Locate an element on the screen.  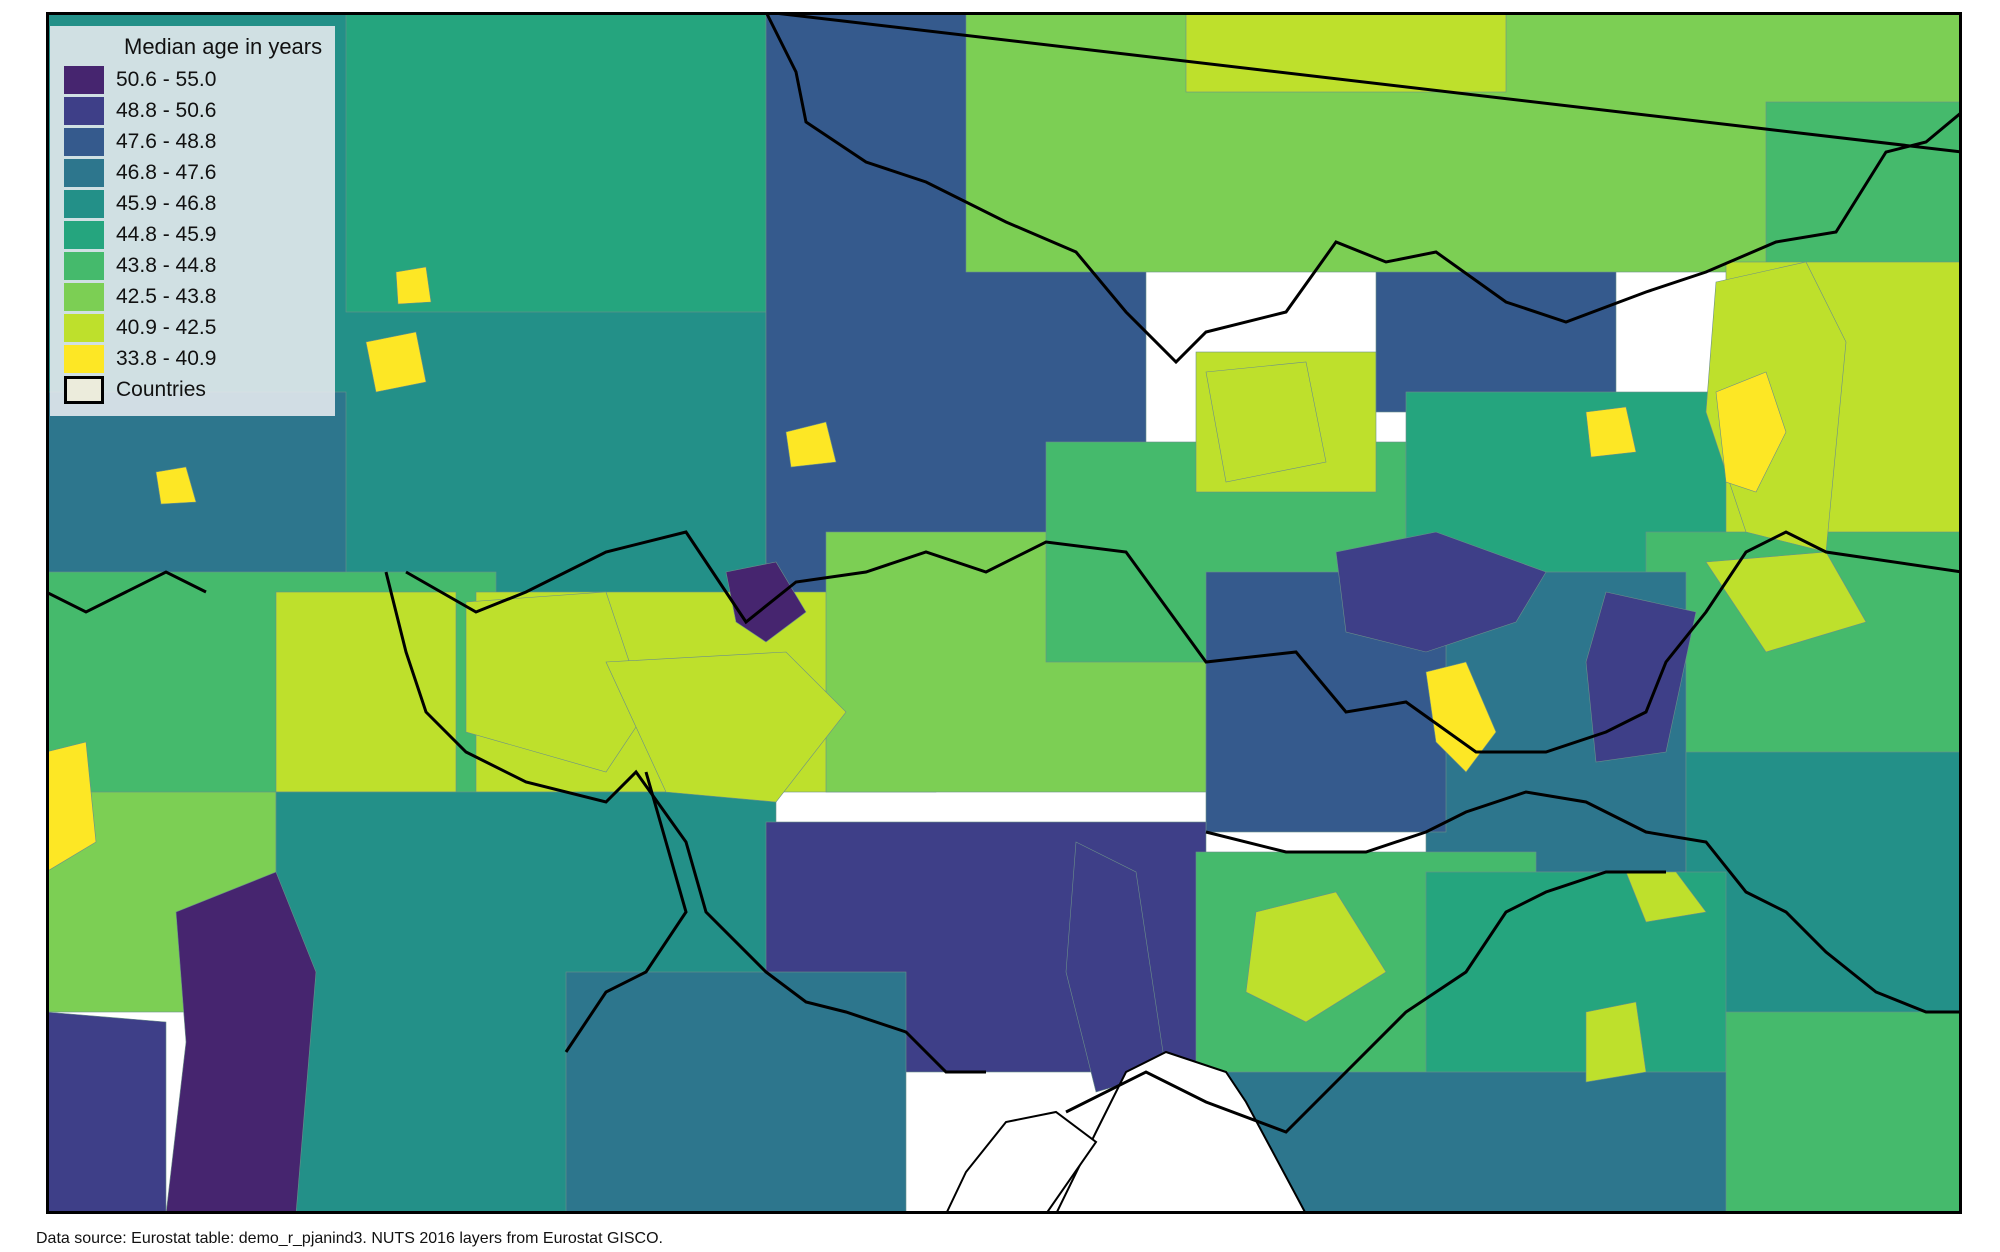
legend-title: Median age in years is located at coordinates (223, 46).